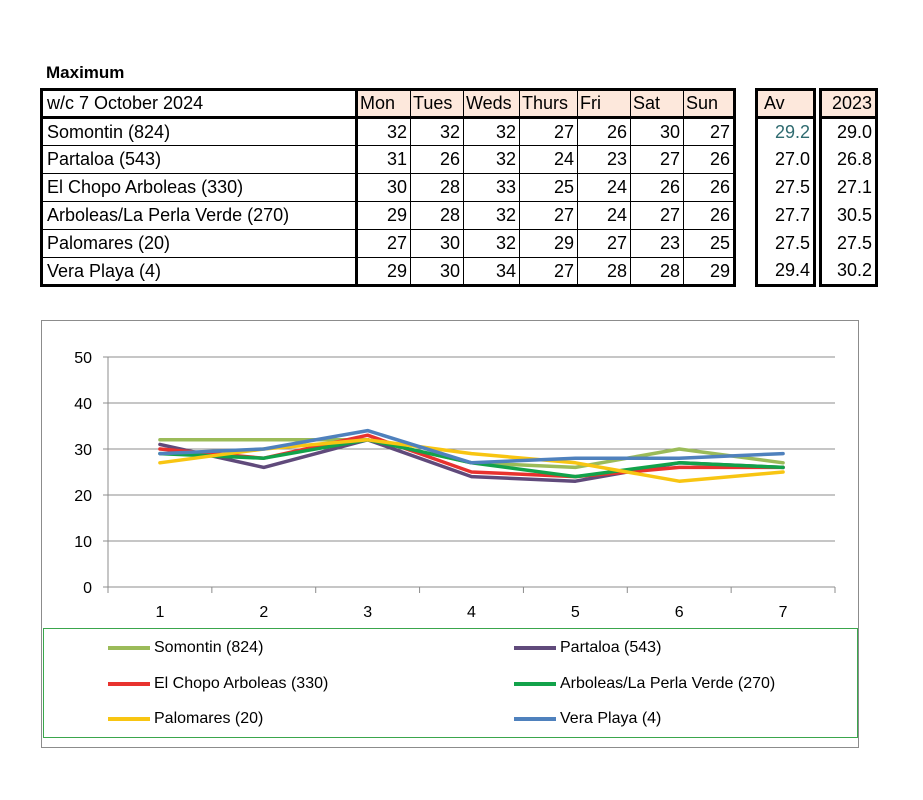 The width and height of the screenshot is (923, 800). What do you see at coordinates (548, 187) in the screenshot?
I see `temperature-cell: 25` at bounding box center [548, 187].